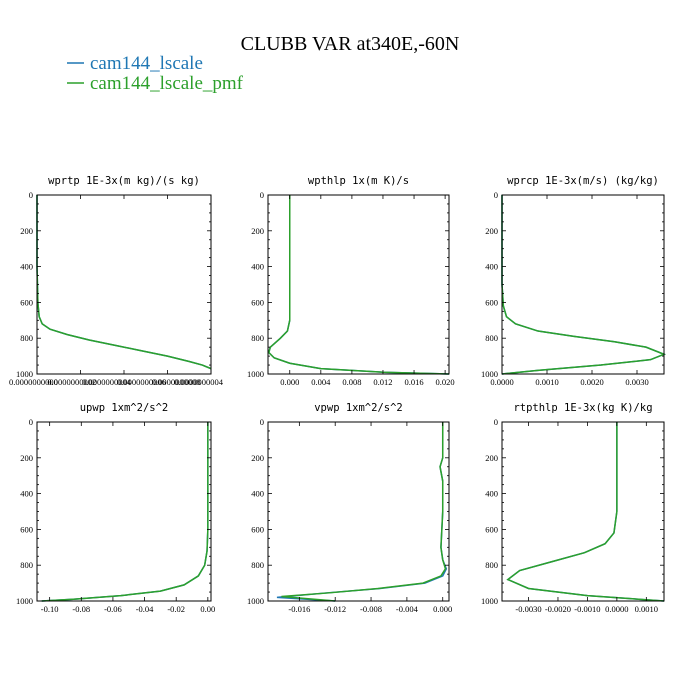  What do you see at coordinates (33, 382) in the screenshot?
I see `x-tick-label: 0.0000000000` at bounding box center [33, 382].